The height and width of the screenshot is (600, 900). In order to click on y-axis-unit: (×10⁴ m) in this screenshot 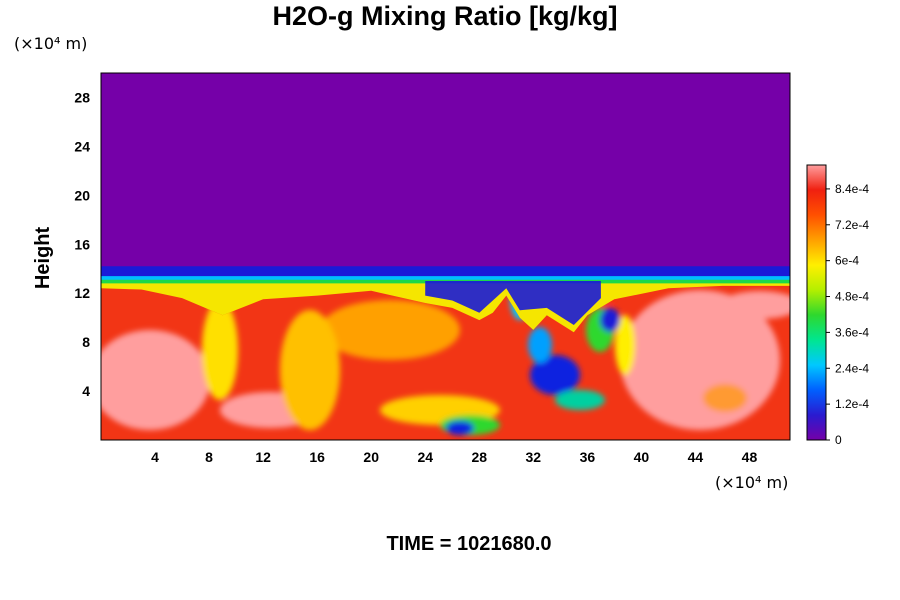, I will do `click(50, 43)`.